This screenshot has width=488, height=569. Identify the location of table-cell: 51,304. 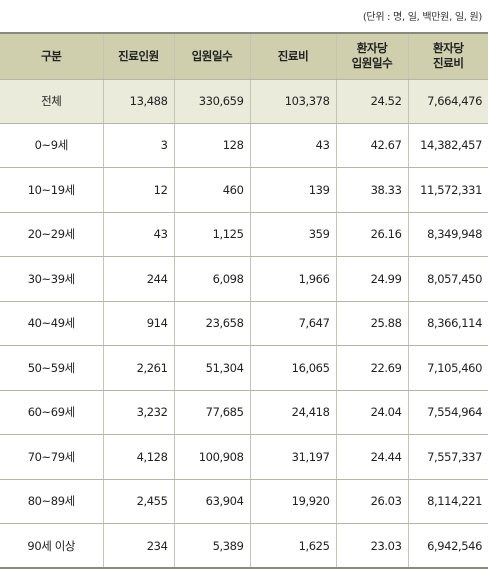
(211, 368).